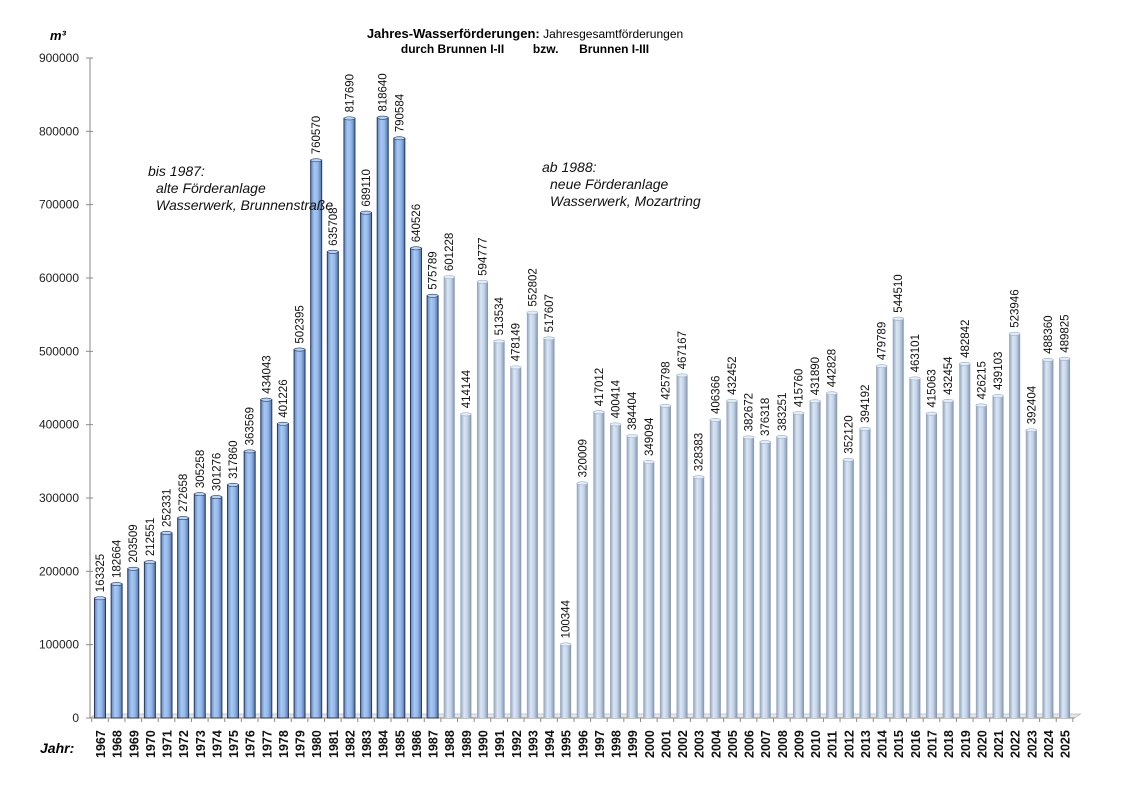 This screenshot has height=794, width=1123. I want to click on annotation-new-line-1: ab 1988:, so click(569, 167).